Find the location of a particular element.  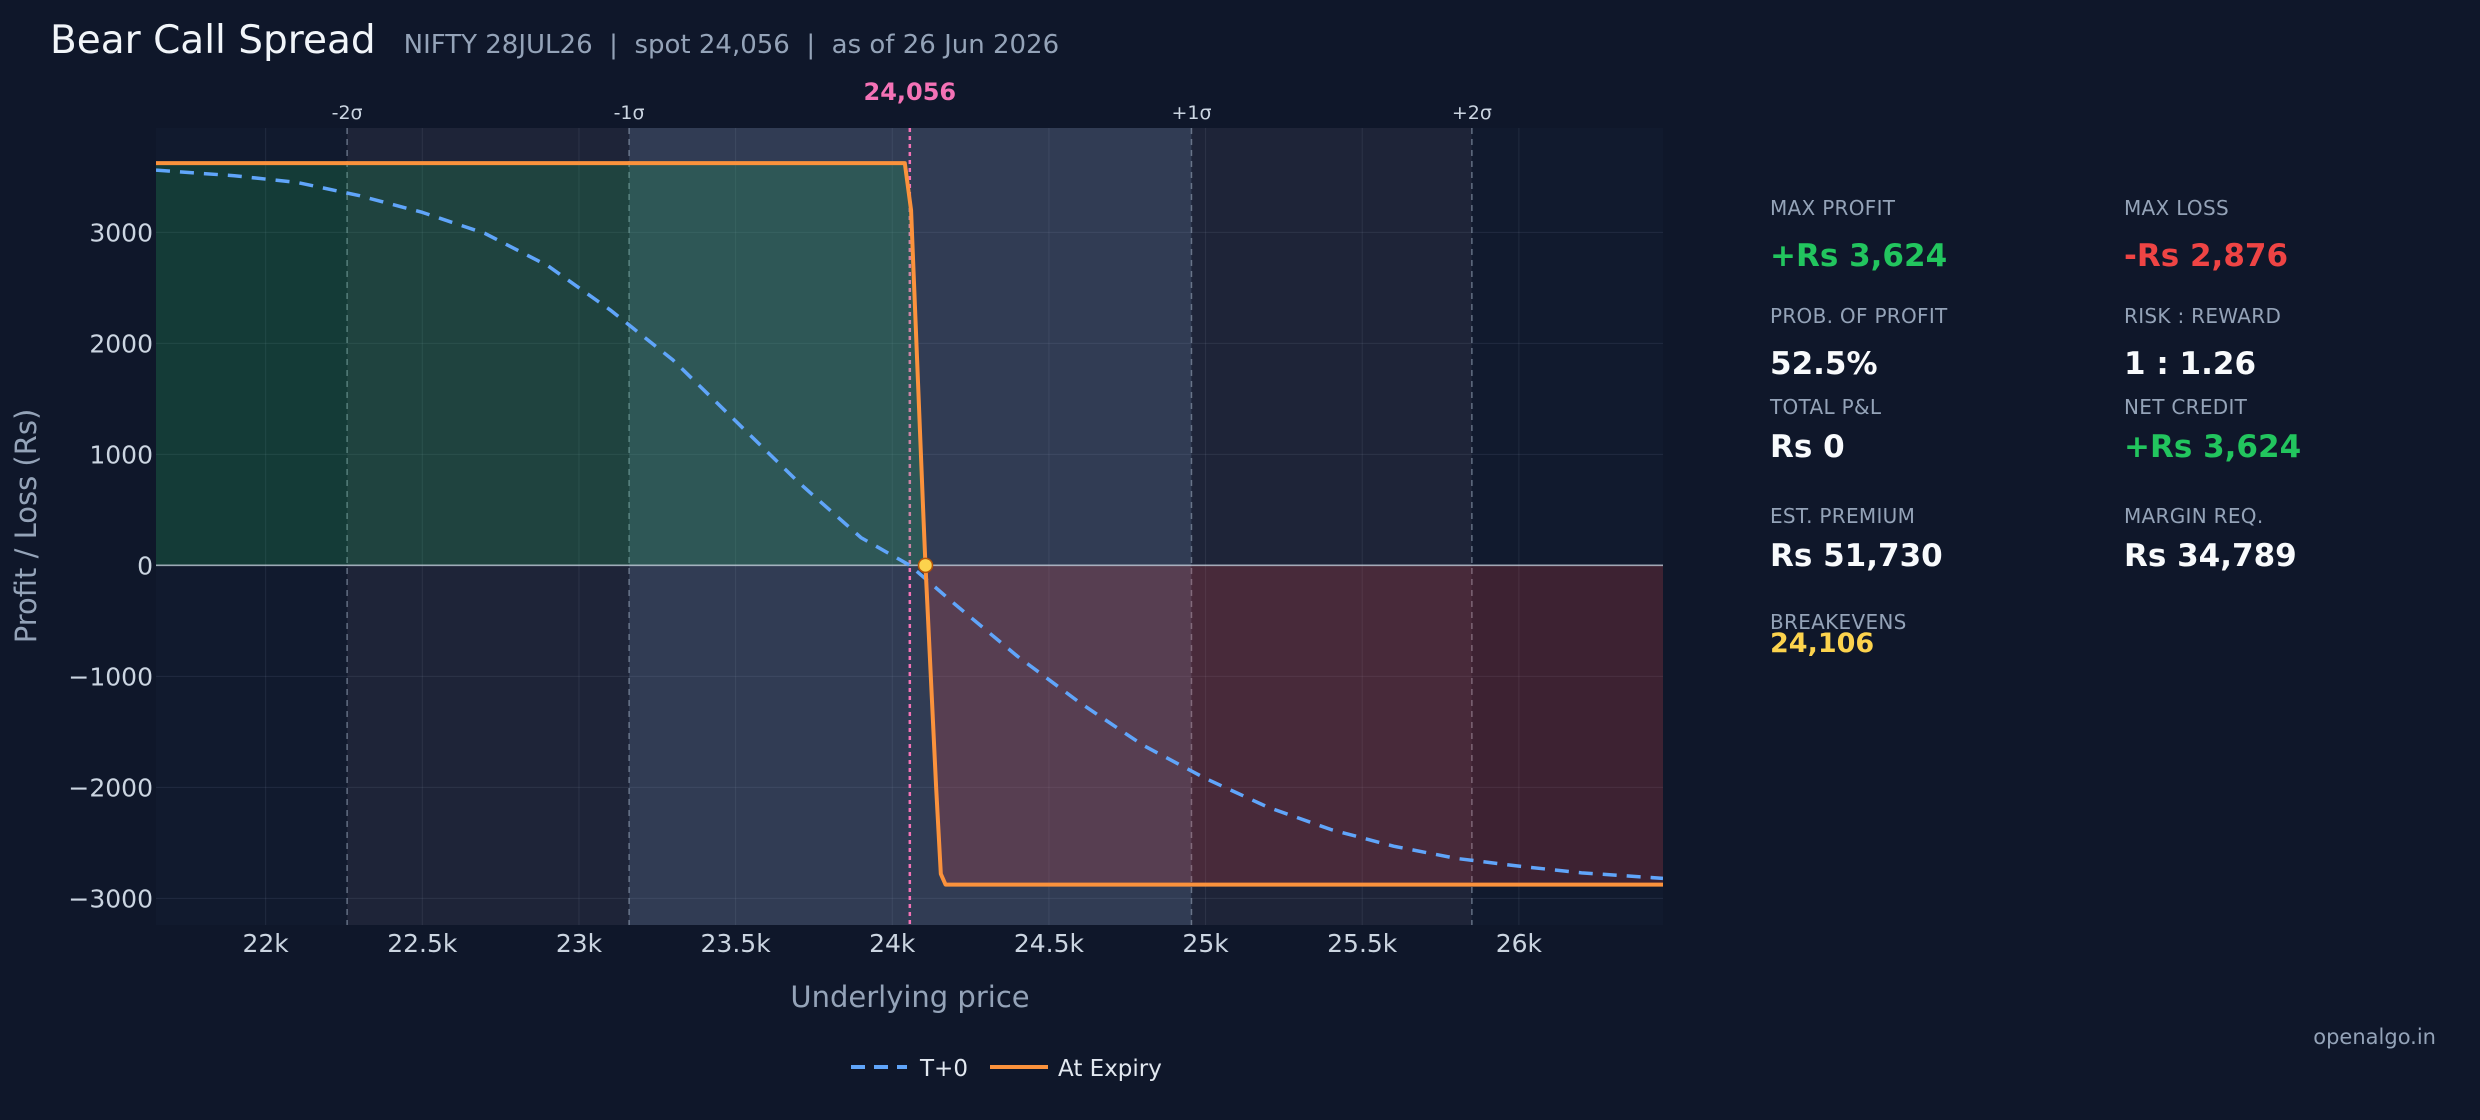

max-loss-label: MAX LOSS is located at coordinates (2176, 208).